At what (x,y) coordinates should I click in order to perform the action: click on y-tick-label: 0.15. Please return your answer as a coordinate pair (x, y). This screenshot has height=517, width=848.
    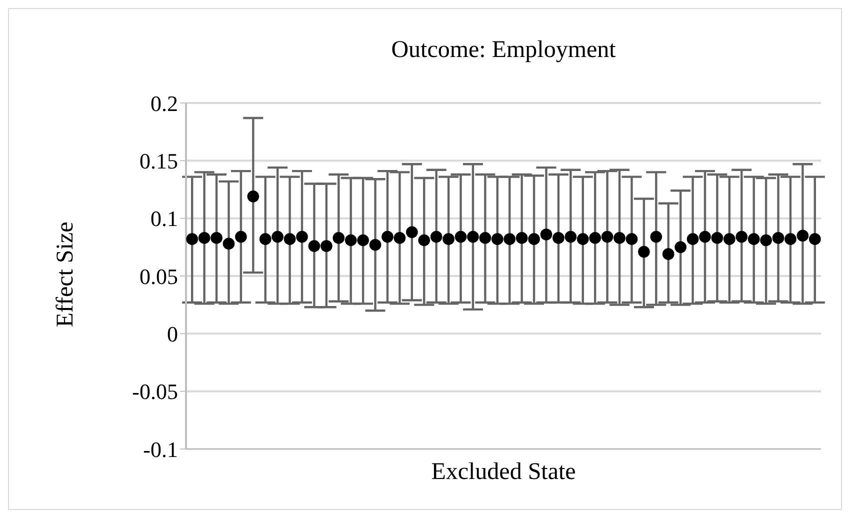
    Looking at the image, I should click on (159, 161).